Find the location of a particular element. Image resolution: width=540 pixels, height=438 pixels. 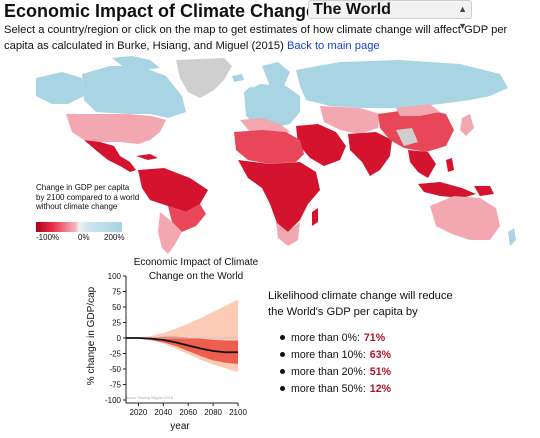

legend-ticks: -100% 0% 200% is located at coordinates (86, 238).